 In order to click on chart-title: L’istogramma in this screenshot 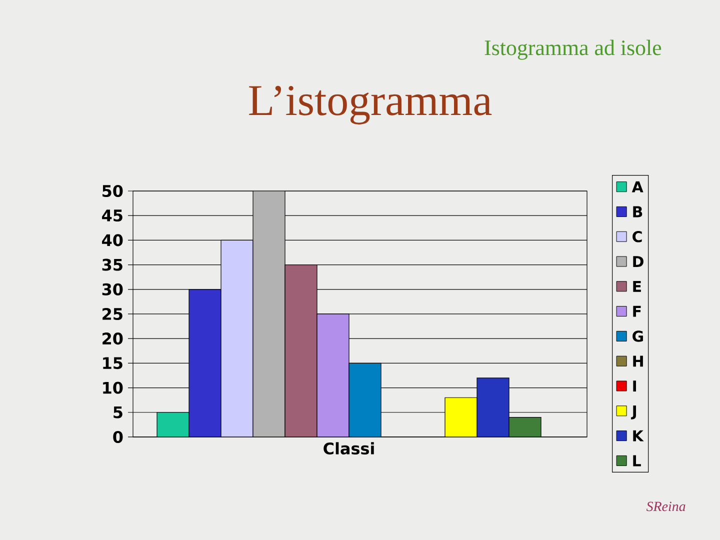, I will do `click(370, 105)`.